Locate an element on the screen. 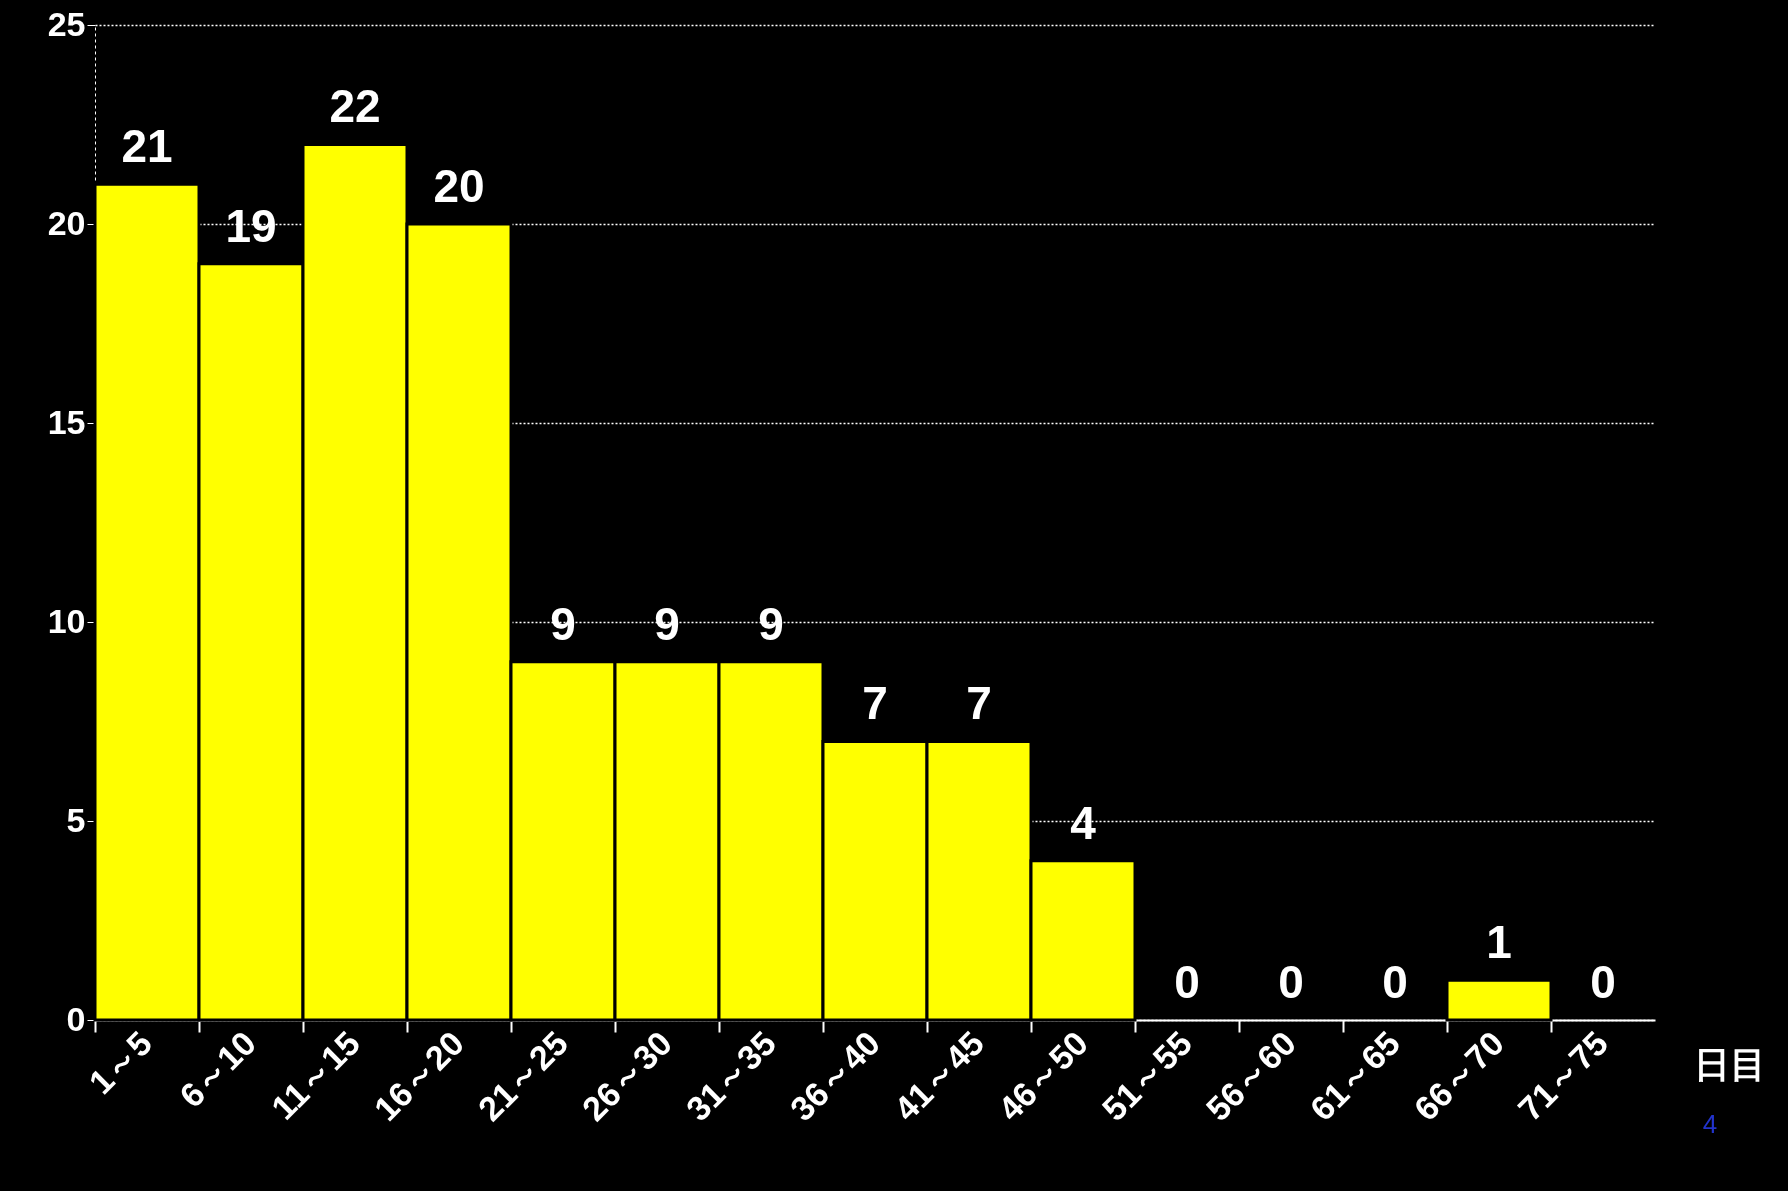 Image resolution: width=1788 pixels, height=1191 pixels. x-tick-label: 71～75 is located at coordinates (1563, 1076).